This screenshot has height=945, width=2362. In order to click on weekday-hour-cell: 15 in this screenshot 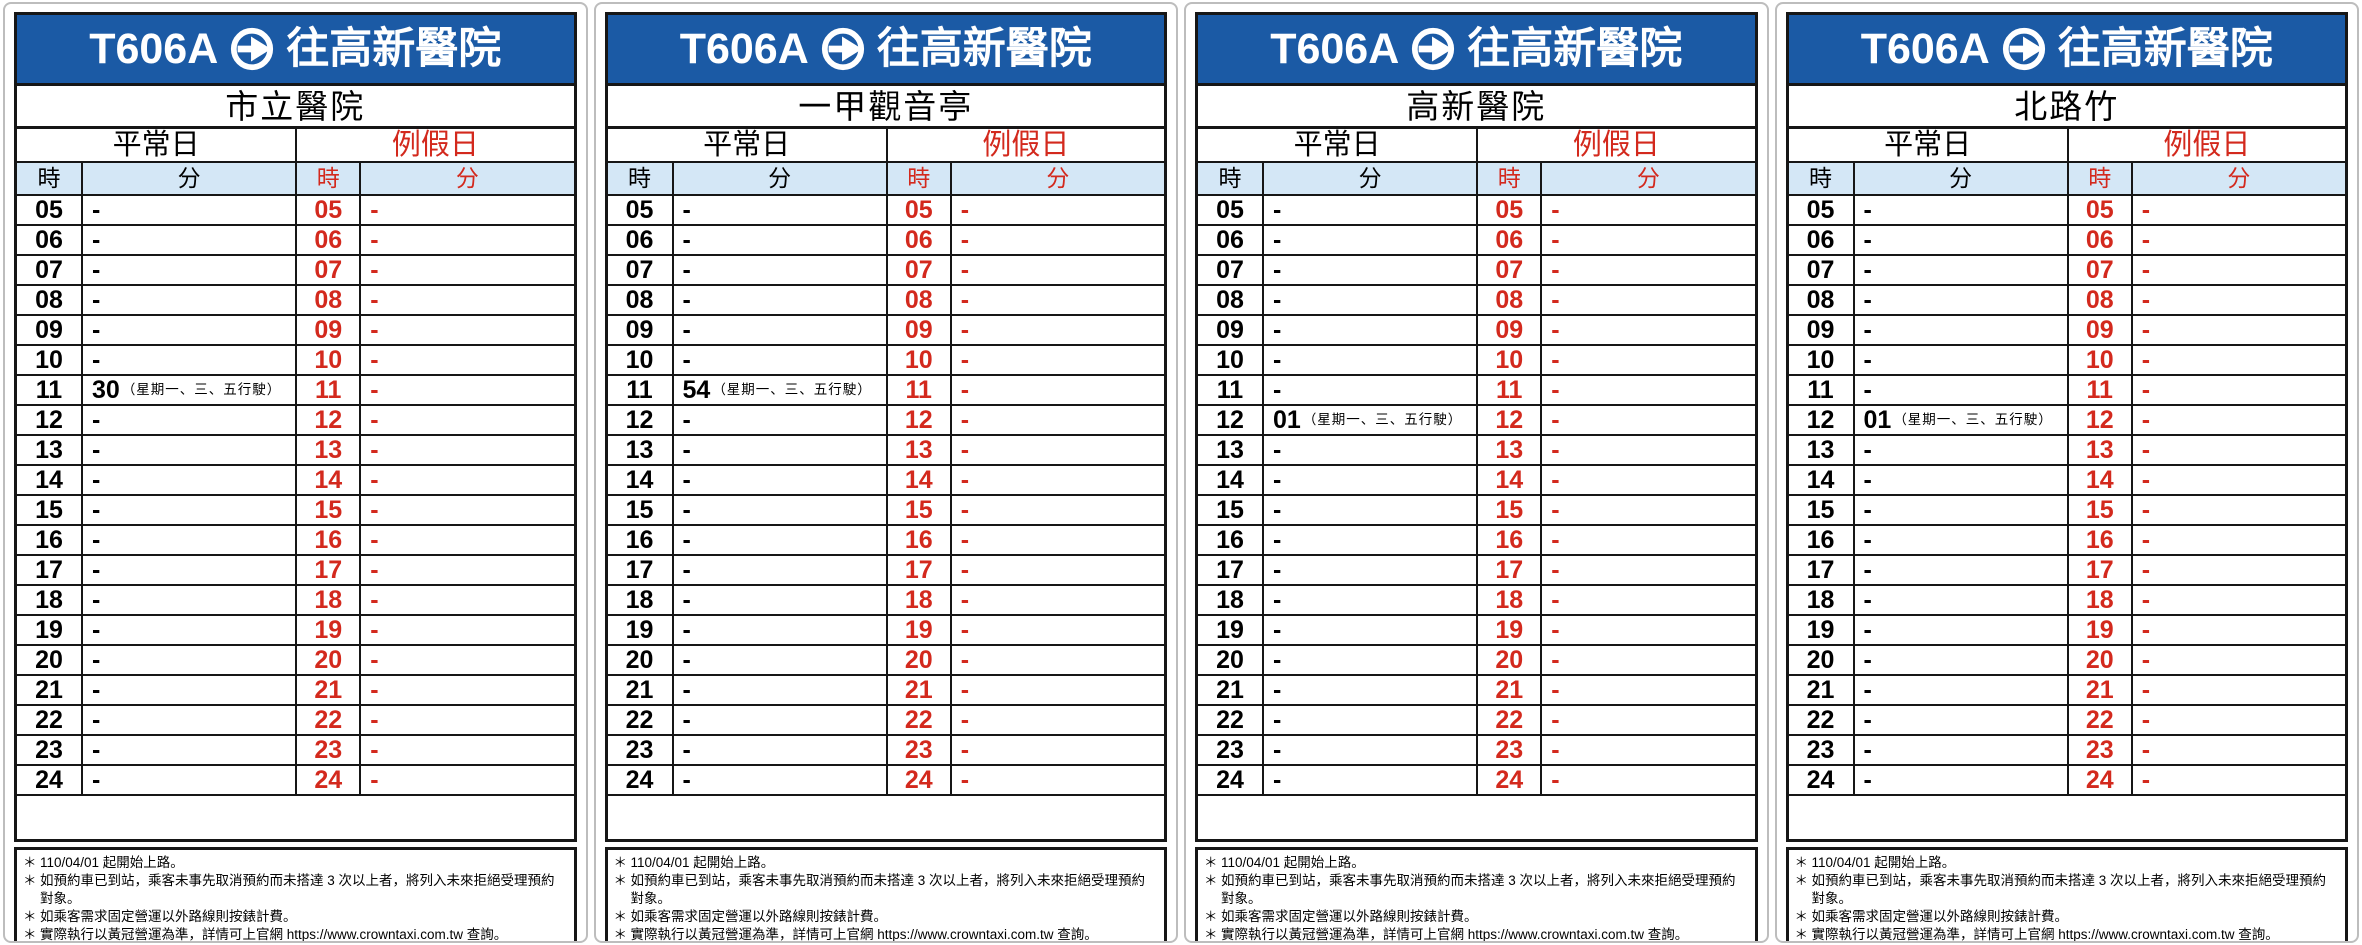, I will do `click(1230, 509)`.